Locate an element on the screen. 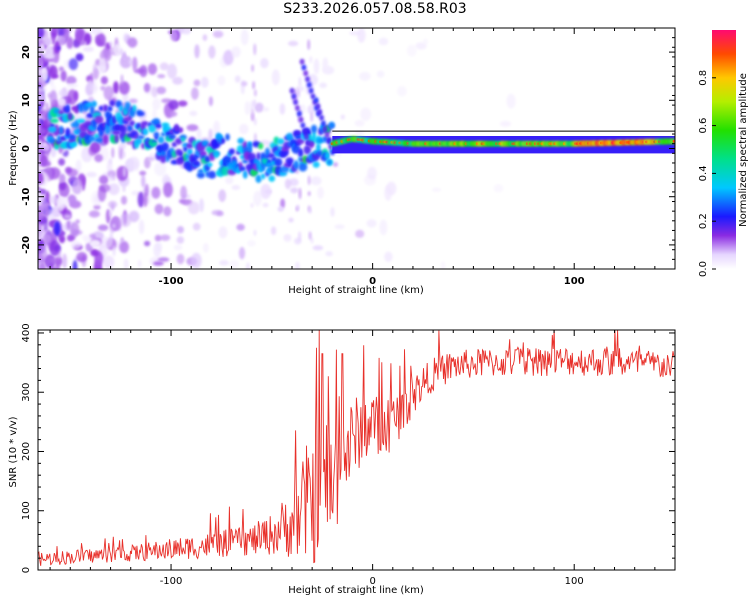  y-tick-label: 400 is located at coordinates (26, 332).